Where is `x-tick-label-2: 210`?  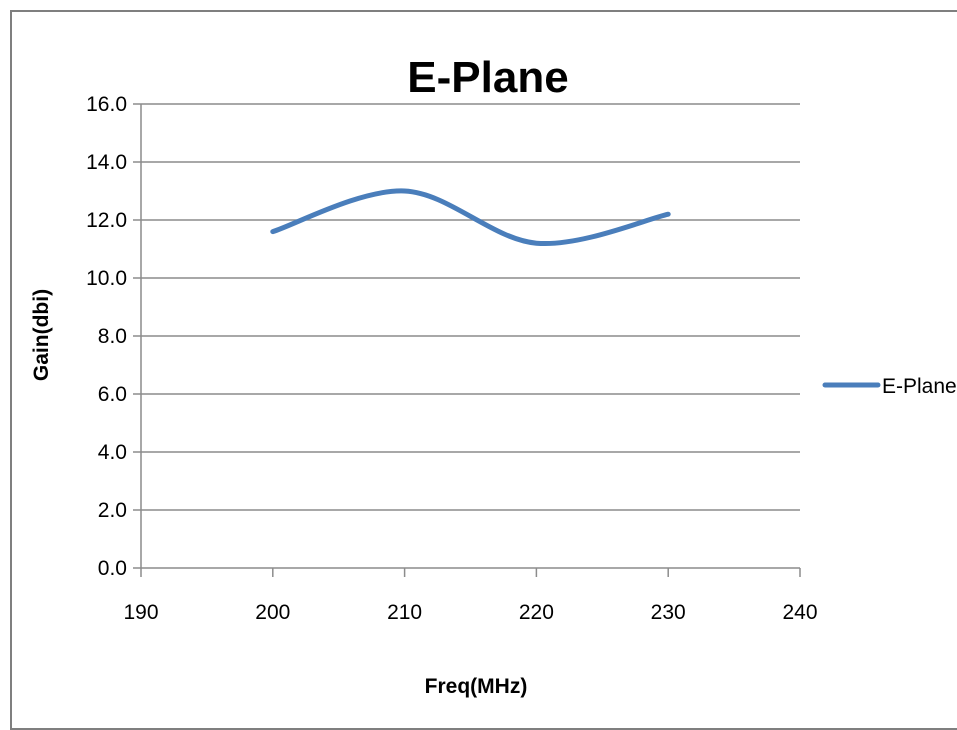 x-tick-label-2: 210 is located at coordinates (404, 612).